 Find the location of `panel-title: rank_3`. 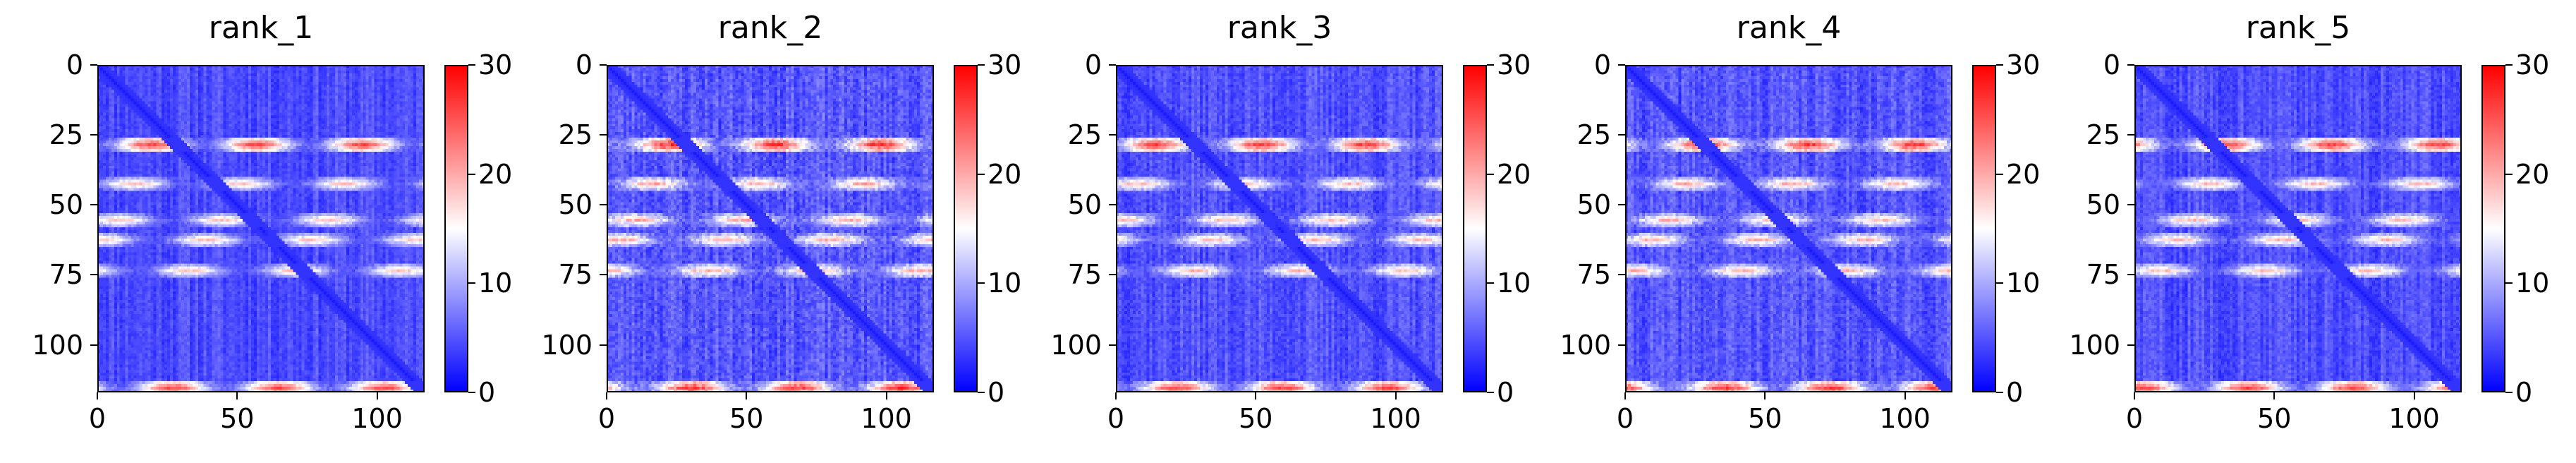

panel-title: rank_3 is located at coordinates (1279, 28).